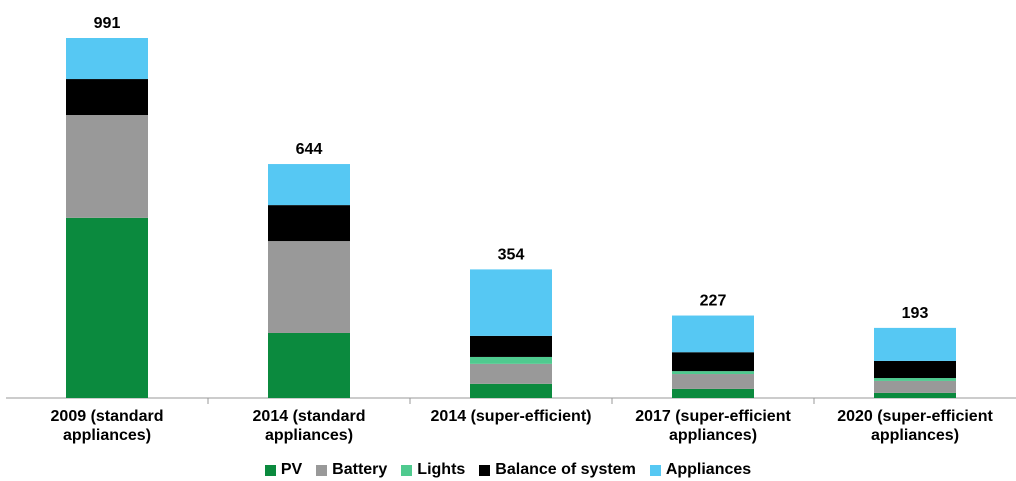 The image size is (1016, 481). Describe the element at coordinates (565, 469) in the screenshot. I see `legend-label: Balance of system` at that location.